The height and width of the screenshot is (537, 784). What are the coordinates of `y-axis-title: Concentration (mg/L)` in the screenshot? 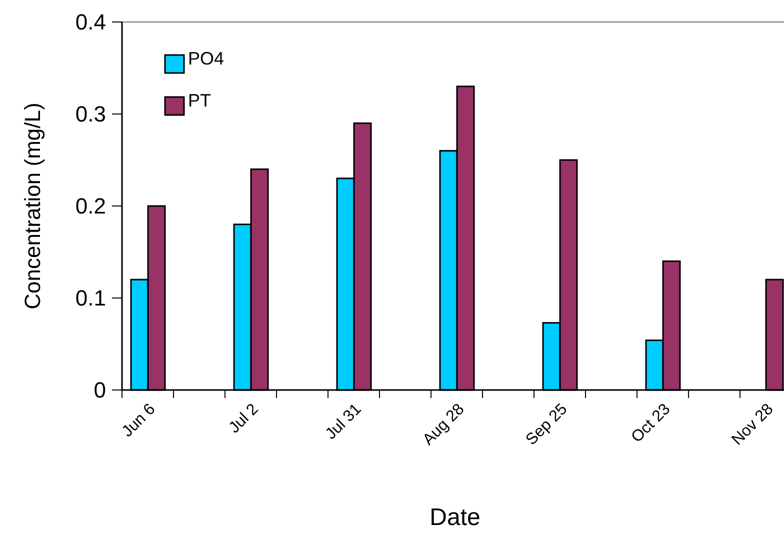 It's located at (32, 206).